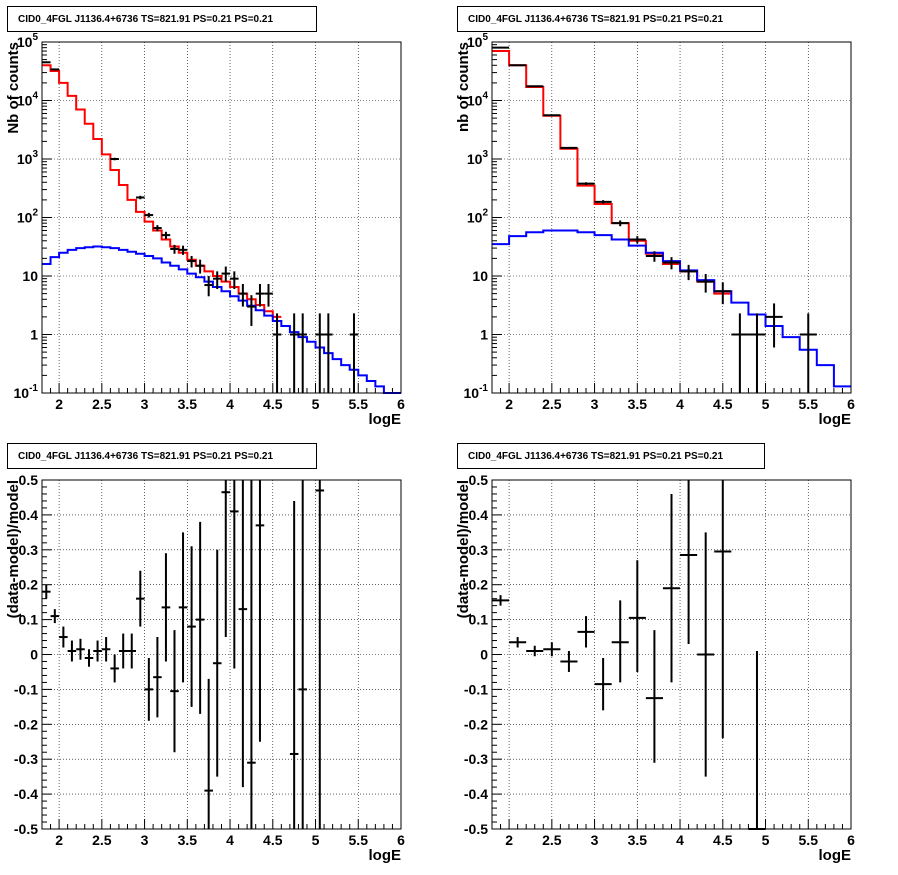  What do you see at coordinates (13, 88) in the screenshot?
I see `y-axis-label: Nb of counts` at bounding box center [13, 88].